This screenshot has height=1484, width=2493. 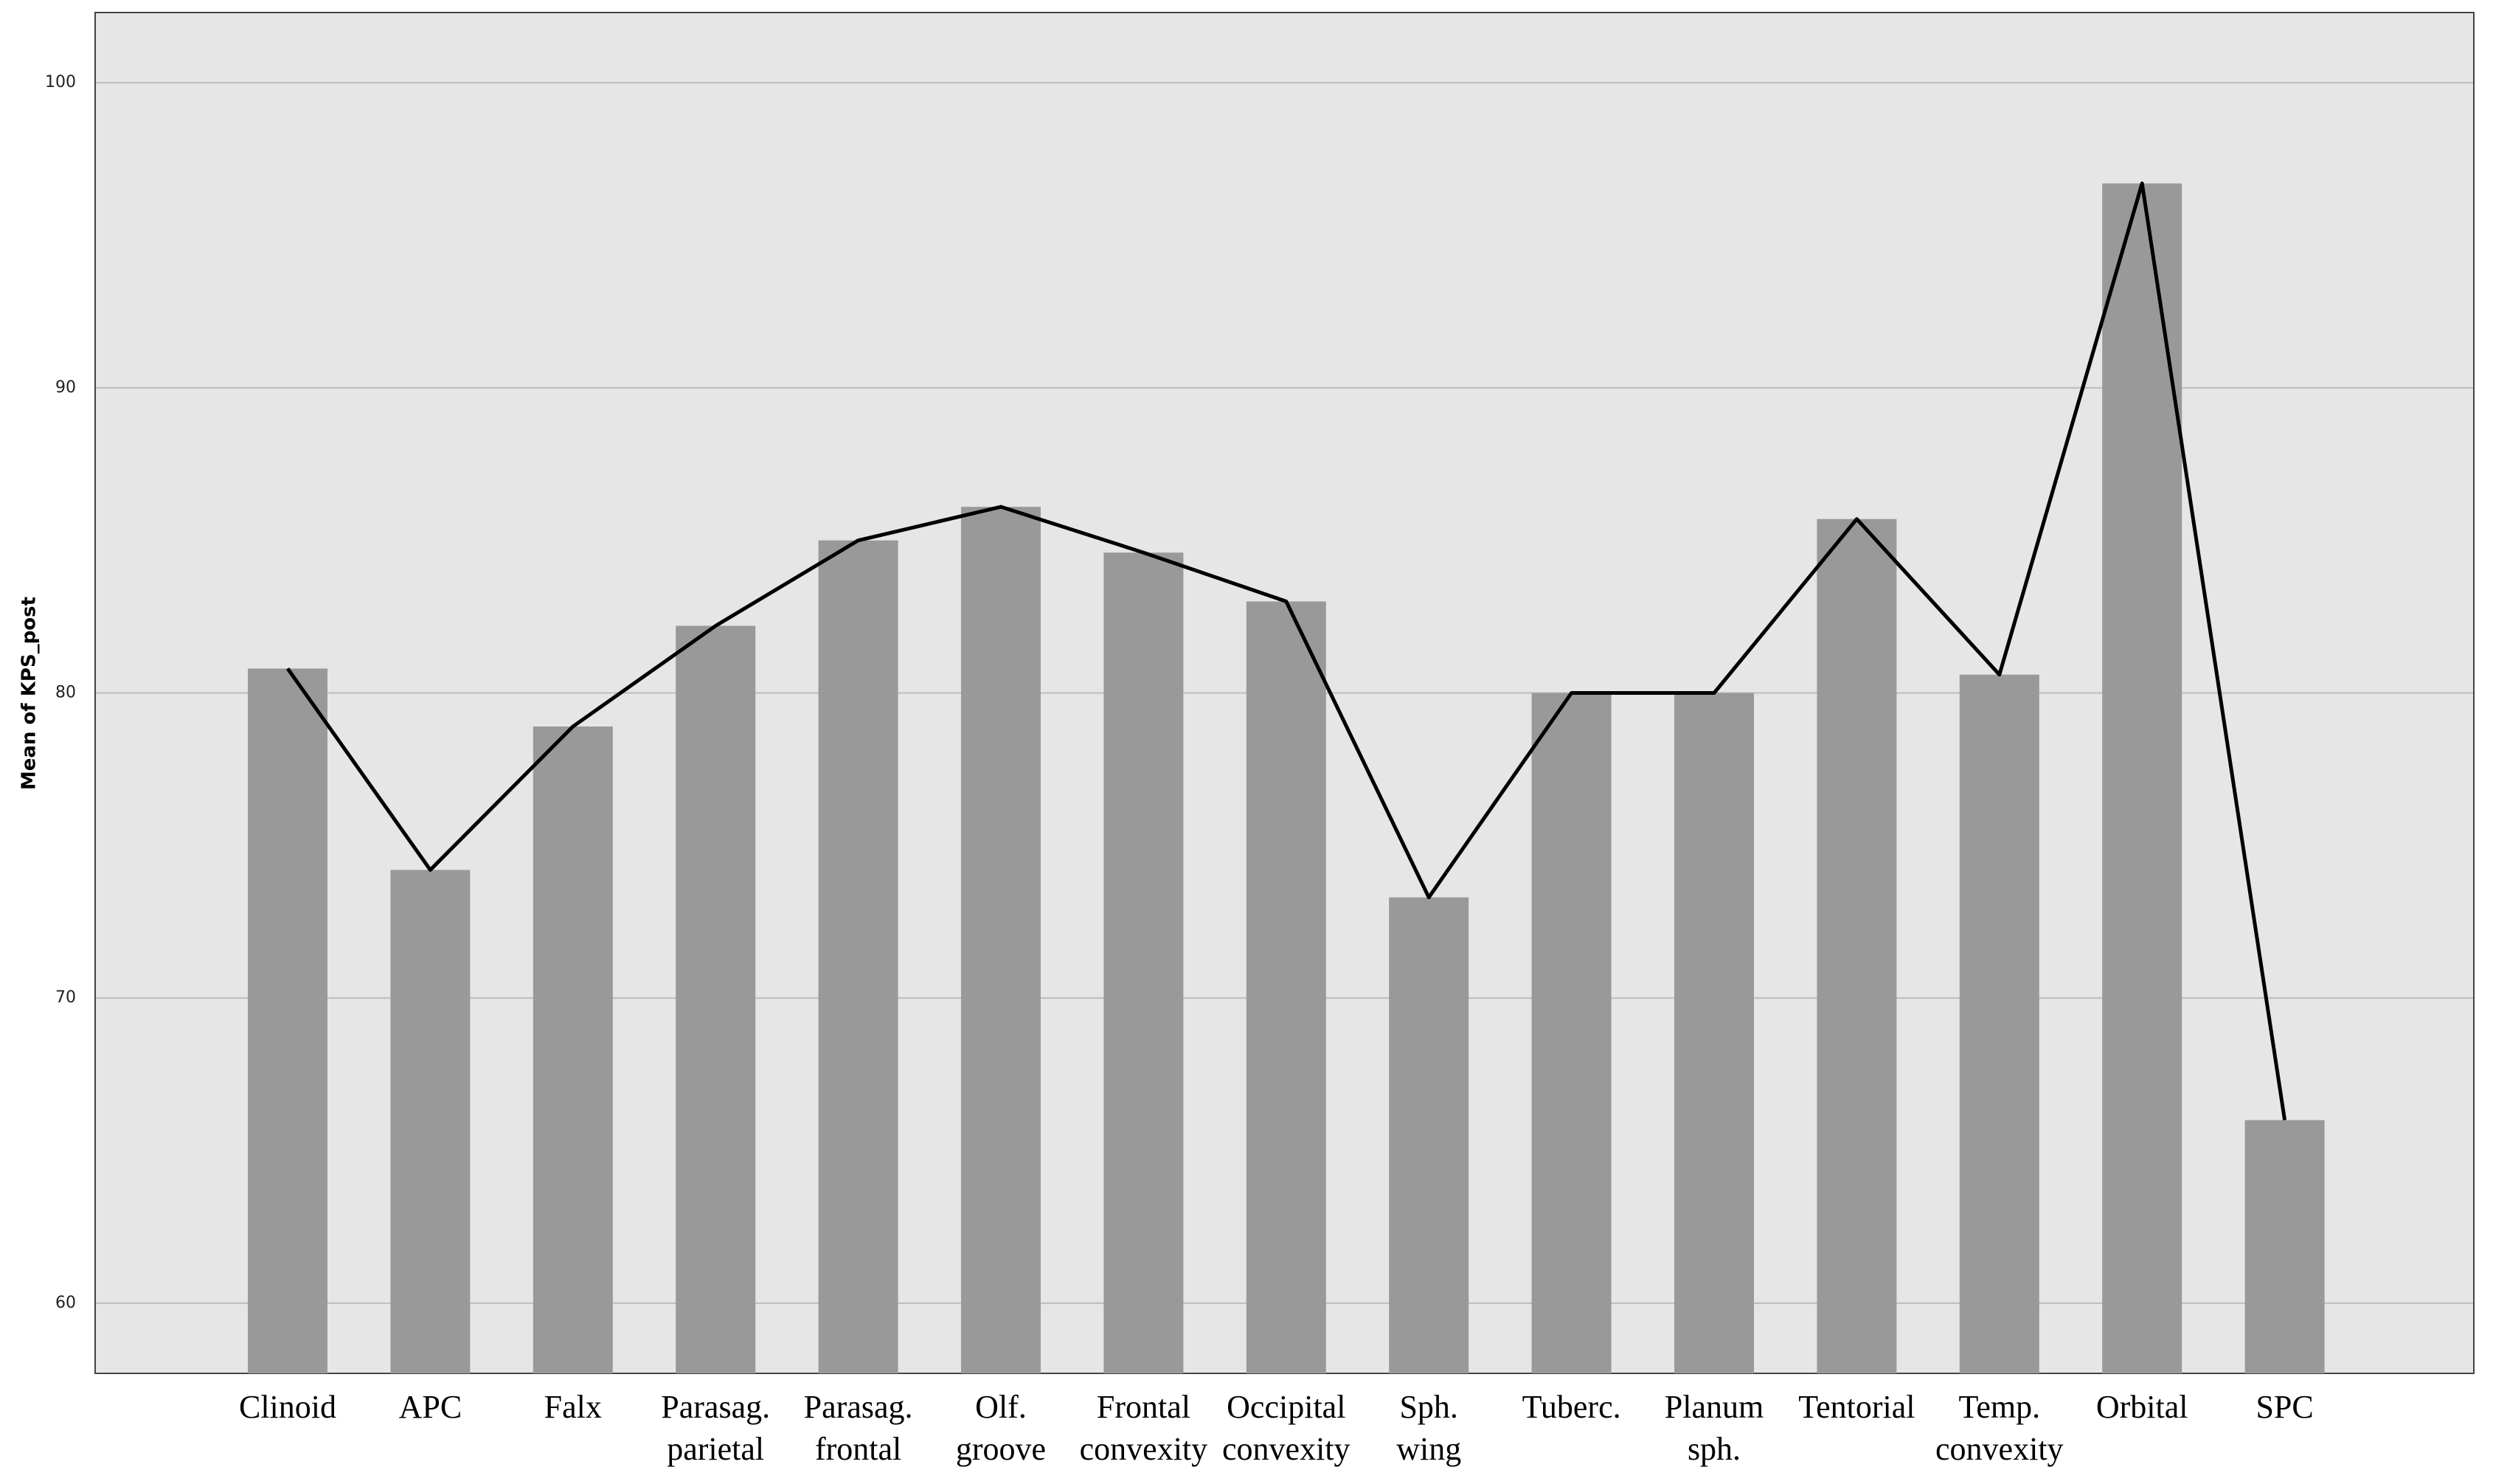 What do you see at coordinates (573, 1407) in the screenshot?
I see `x-tick-label: Falx` at bounding box center [573, 1407].